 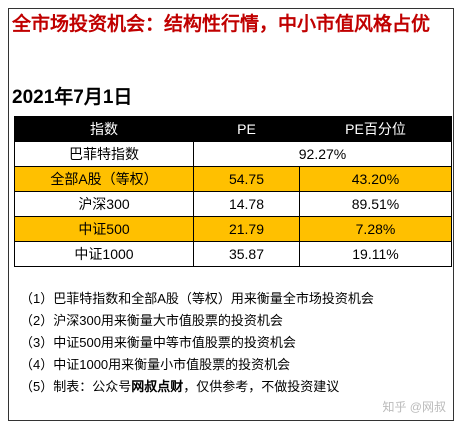 What do you see at coordinates (322, 154) in the screenshot?
I see `cell: 92.27%` at bounding box center [322, 154].